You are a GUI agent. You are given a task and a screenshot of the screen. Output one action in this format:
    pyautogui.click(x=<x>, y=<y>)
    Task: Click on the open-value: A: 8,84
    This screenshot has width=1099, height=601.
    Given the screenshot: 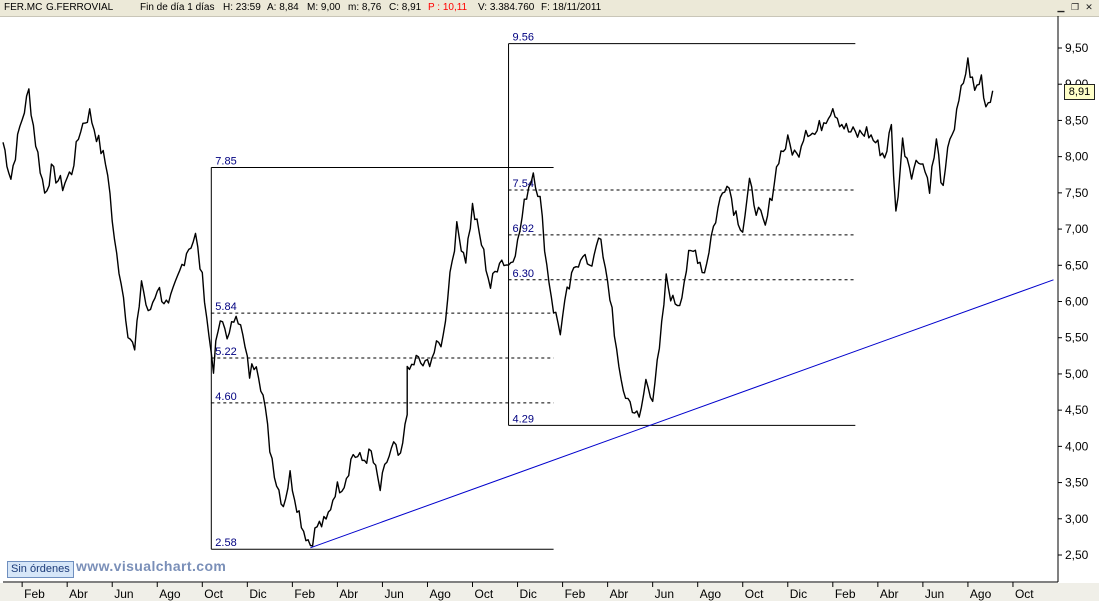 What is the action you would take?
    pyautogui.click(x=283, y=7)
    